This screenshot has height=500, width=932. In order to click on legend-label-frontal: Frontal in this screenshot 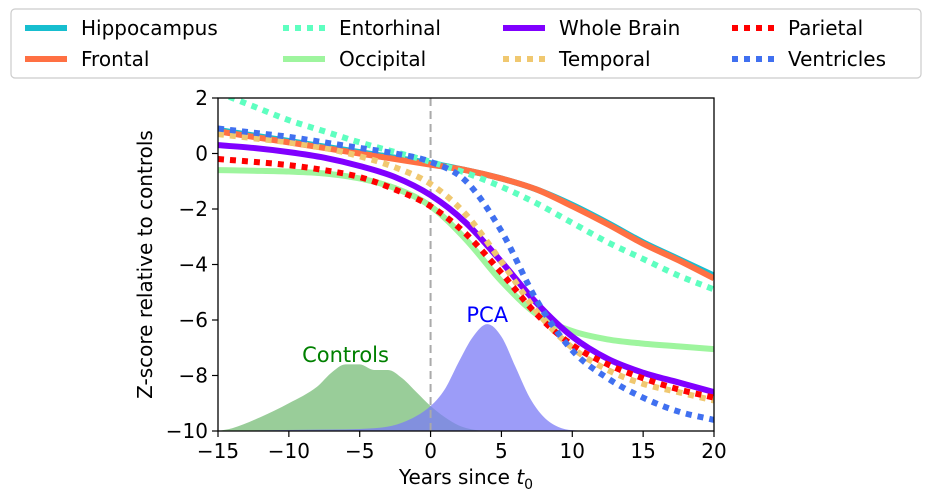, I will do `click(115, 59)`.